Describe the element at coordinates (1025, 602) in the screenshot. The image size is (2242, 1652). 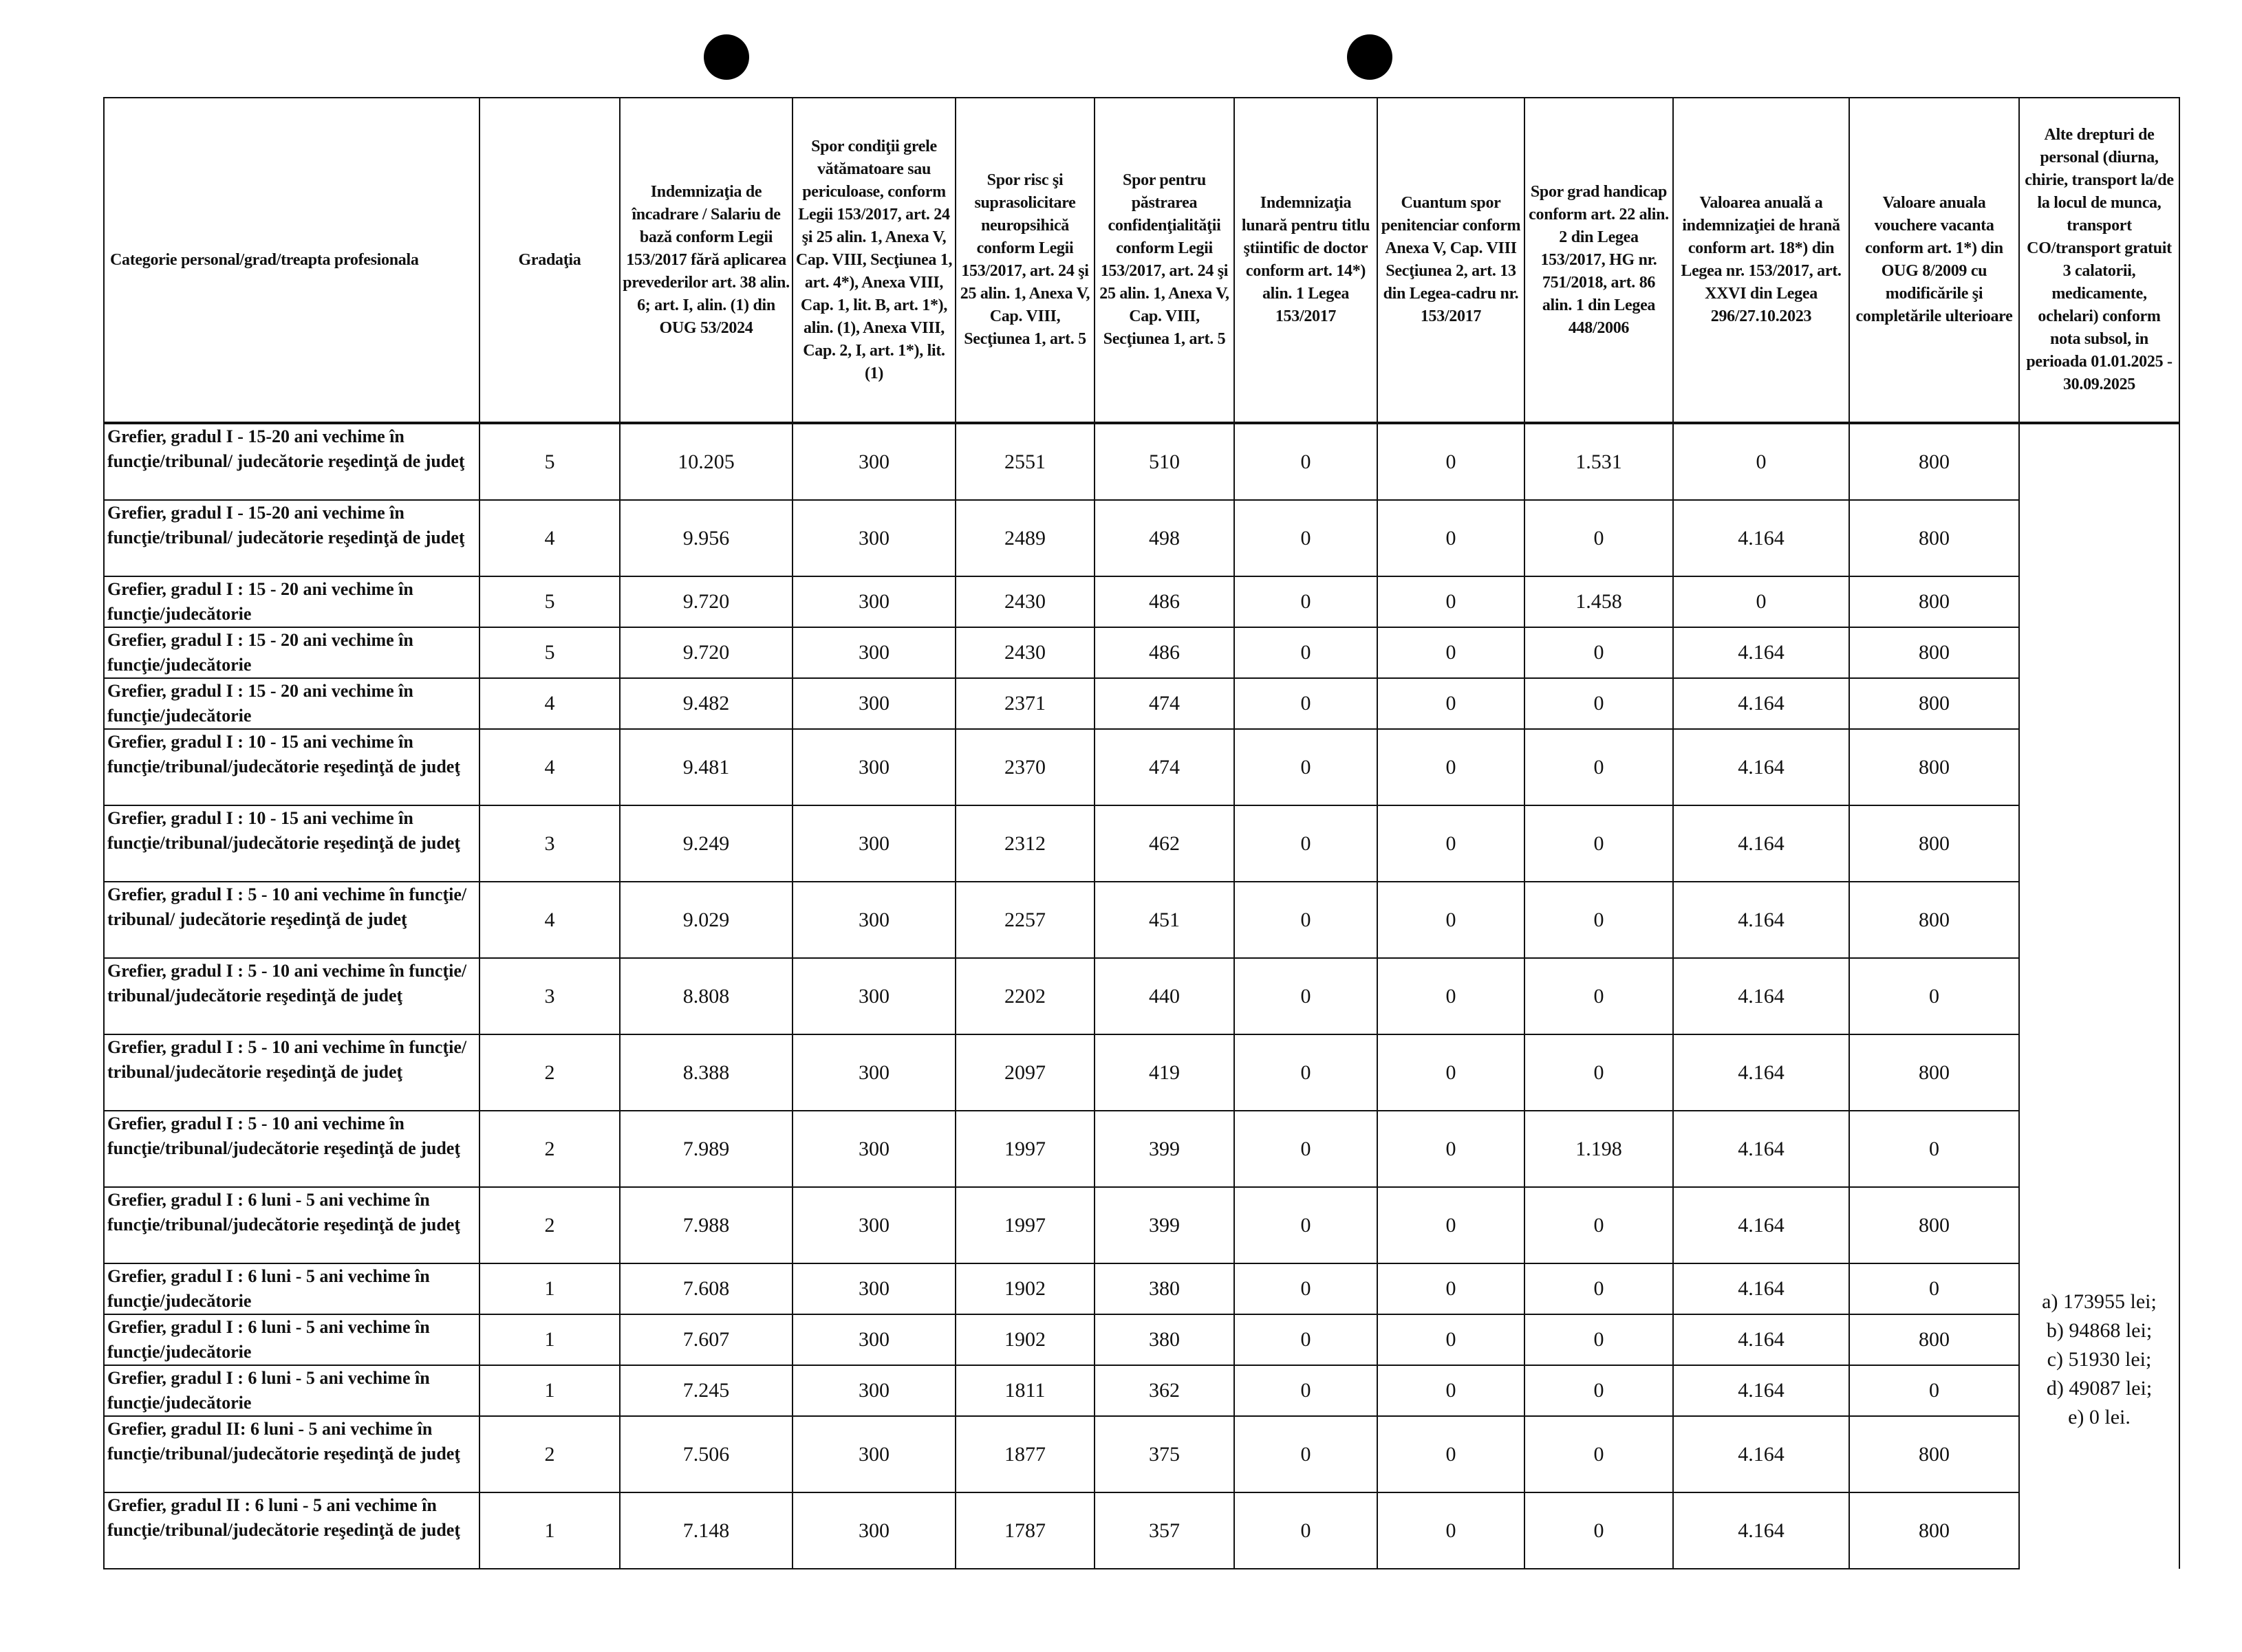
I see `cell-risk-bonus: 2430` at that location.